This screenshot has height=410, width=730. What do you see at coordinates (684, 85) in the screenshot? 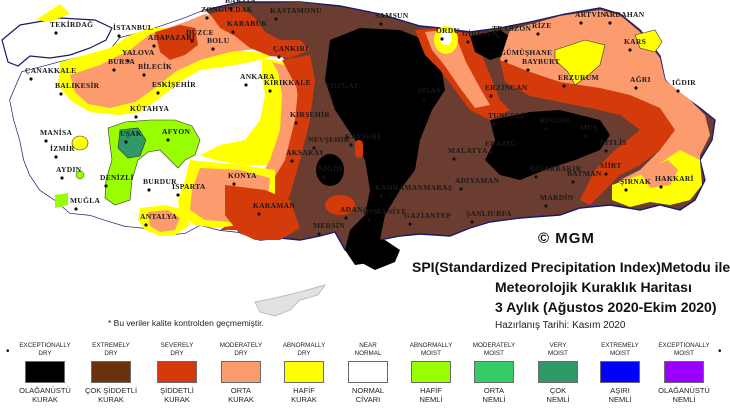
I see `city-marker: IĞDIR` at bounding box center [684, 85].